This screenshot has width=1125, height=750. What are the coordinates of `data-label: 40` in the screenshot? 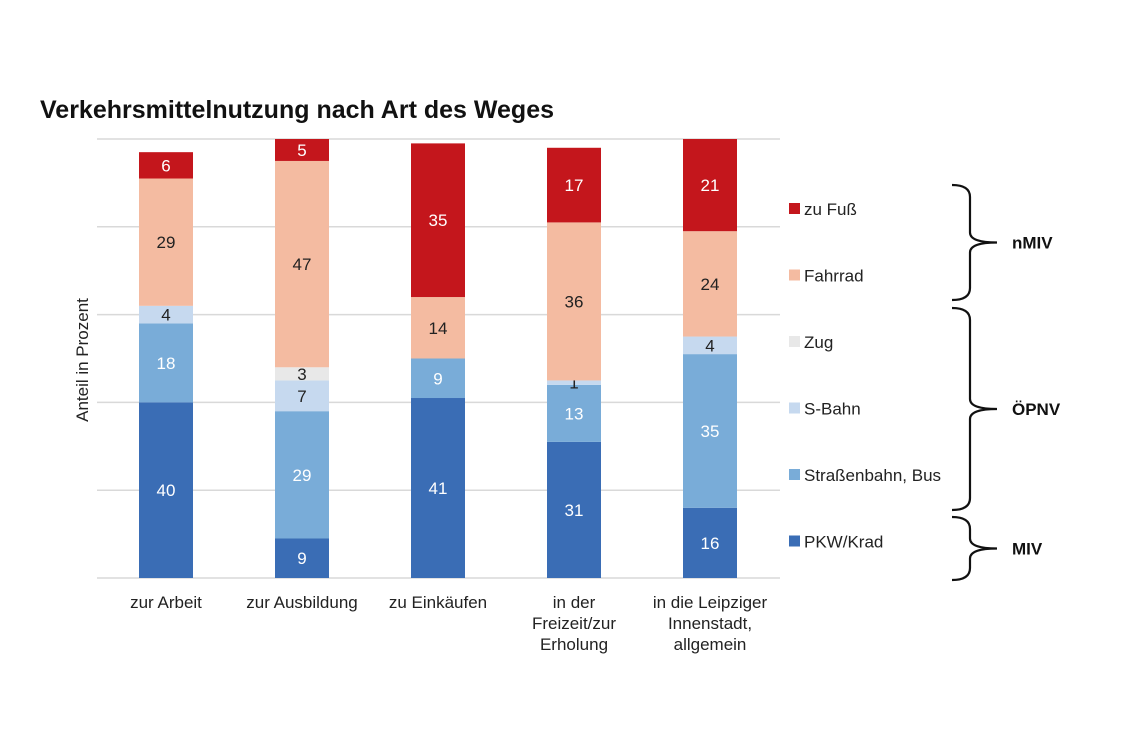 It's located at (166, 490).